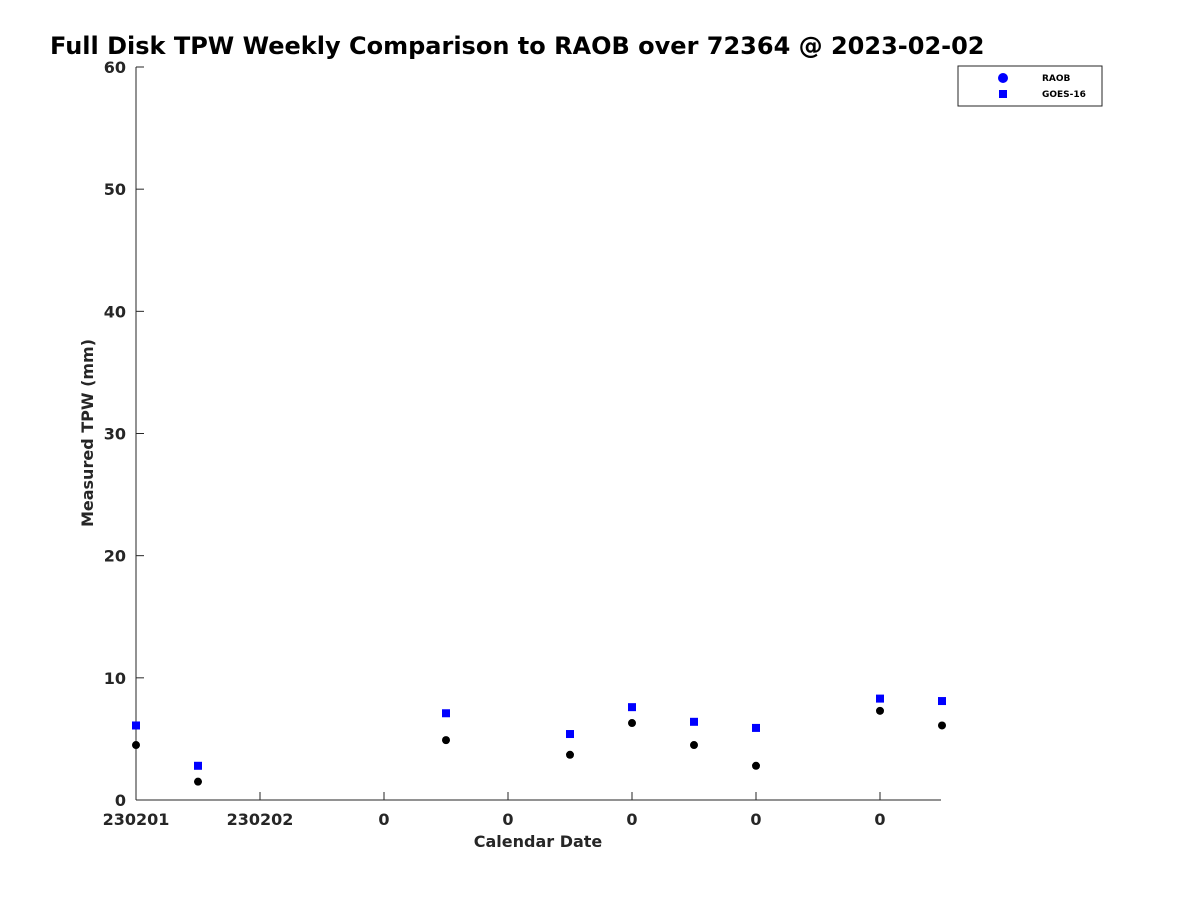  Describe the element at coordinates (1003, 78) in the screenshot. I see `legend-marker-raob` at that location.